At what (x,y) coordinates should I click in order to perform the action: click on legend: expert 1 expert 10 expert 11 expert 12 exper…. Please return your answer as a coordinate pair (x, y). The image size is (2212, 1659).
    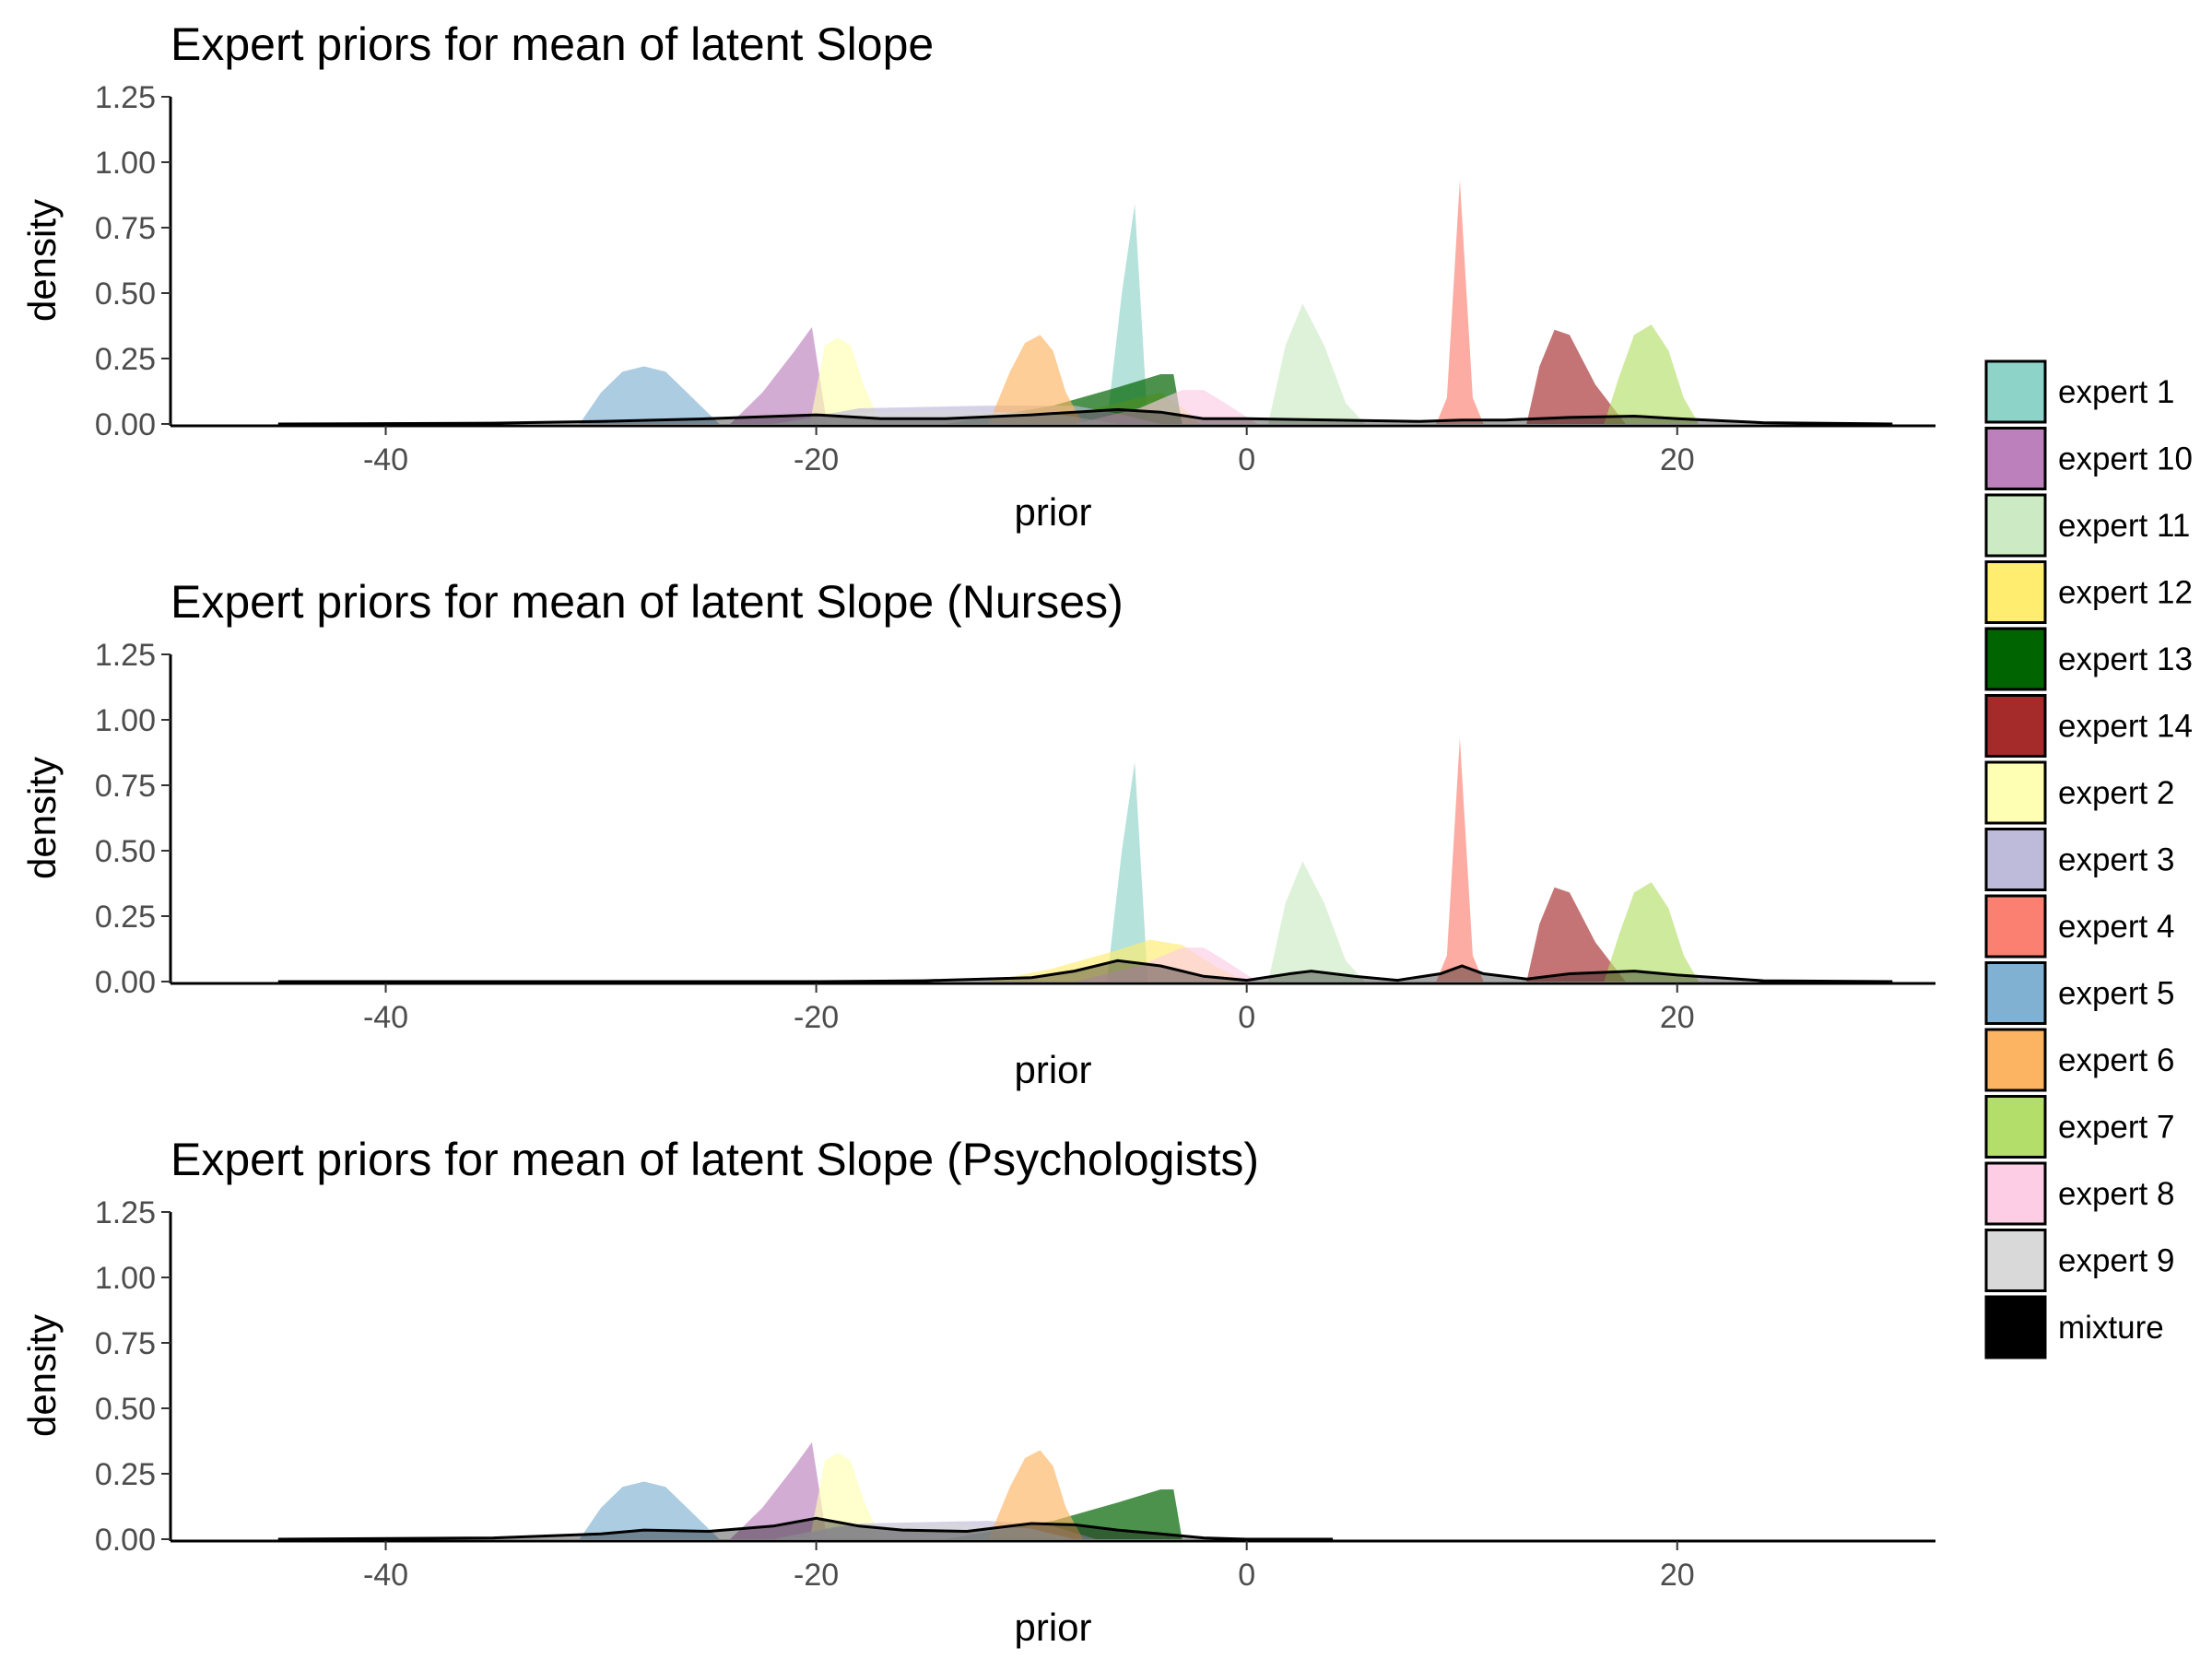
    Looking at the image, I should click on (2088, 859).